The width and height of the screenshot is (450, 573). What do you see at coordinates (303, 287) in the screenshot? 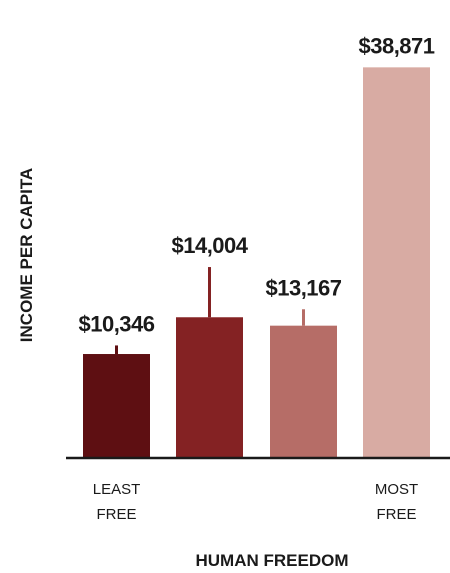
I see `value-label-3: $13,167` at bounding box center [303, 287].